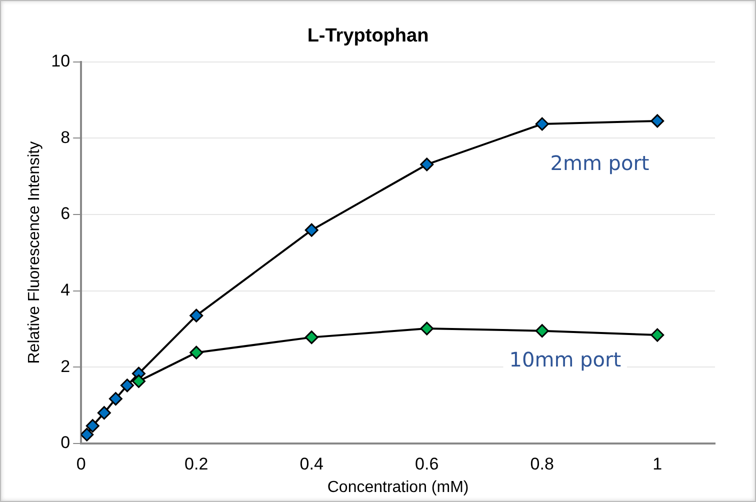 The height and width of the screenshot is (502, 756). I want to click on x-tick-label: 0.8, so click(542, 464).